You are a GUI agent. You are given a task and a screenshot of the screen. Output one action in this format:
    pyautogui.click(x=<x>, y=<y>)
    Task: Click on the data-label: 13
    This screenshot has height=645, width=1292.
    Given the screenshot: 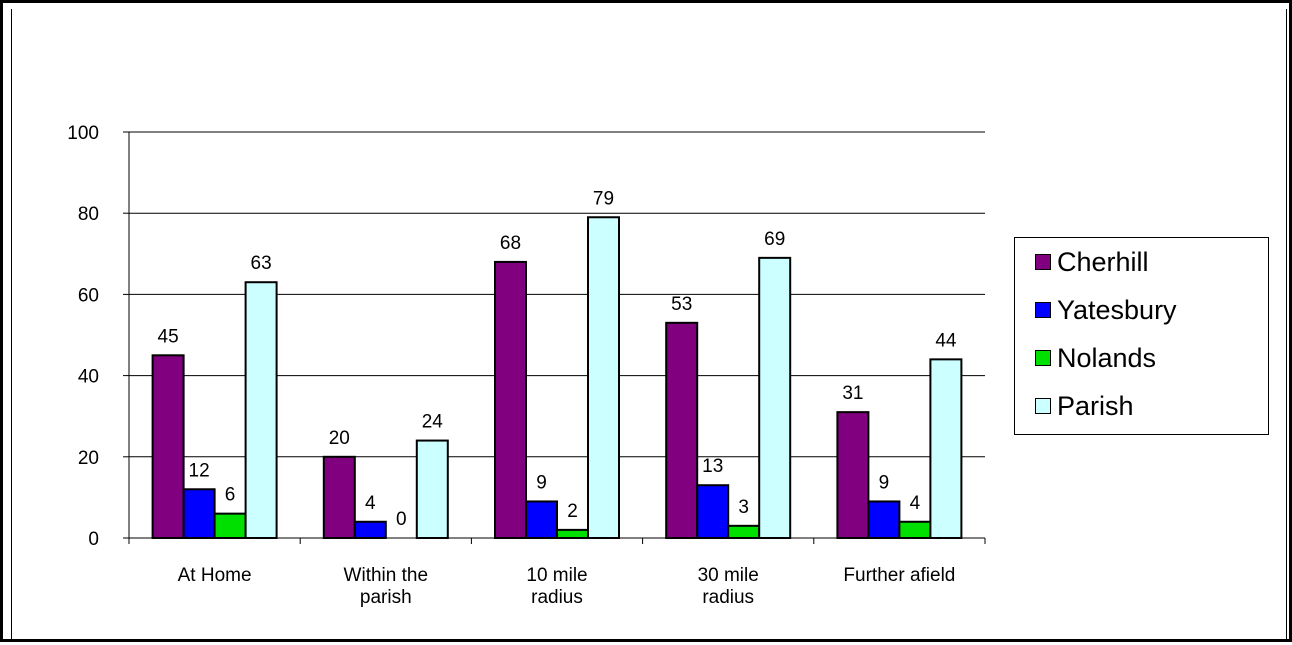 What is the action you would take?
    pyautogui.click(x=712, y=466)
    